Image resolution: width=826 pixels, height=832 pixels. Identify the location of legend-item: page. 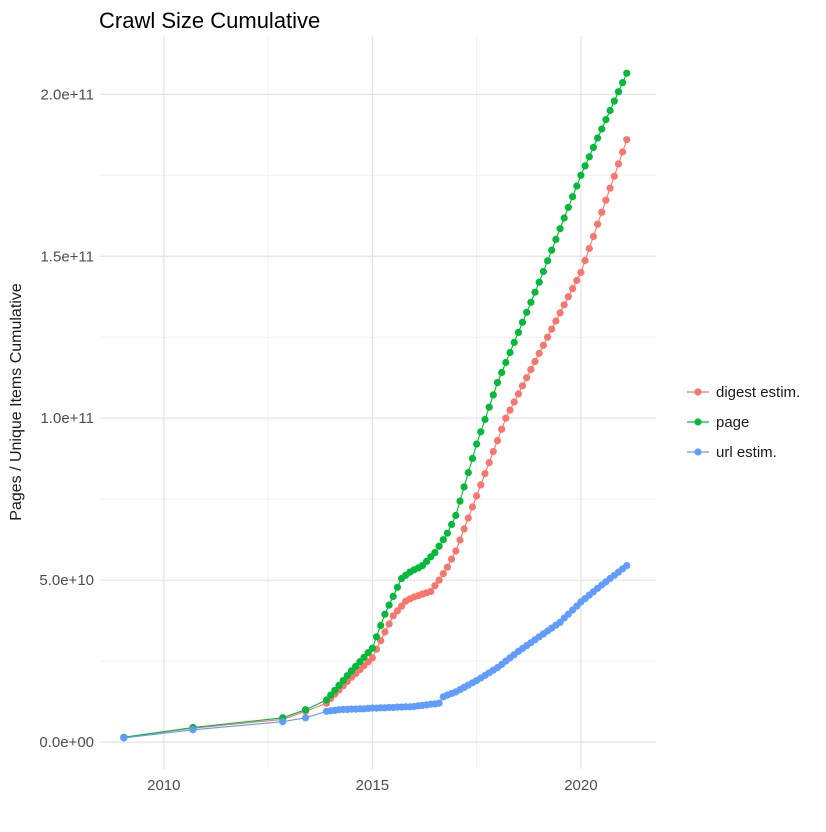
(718, 422).